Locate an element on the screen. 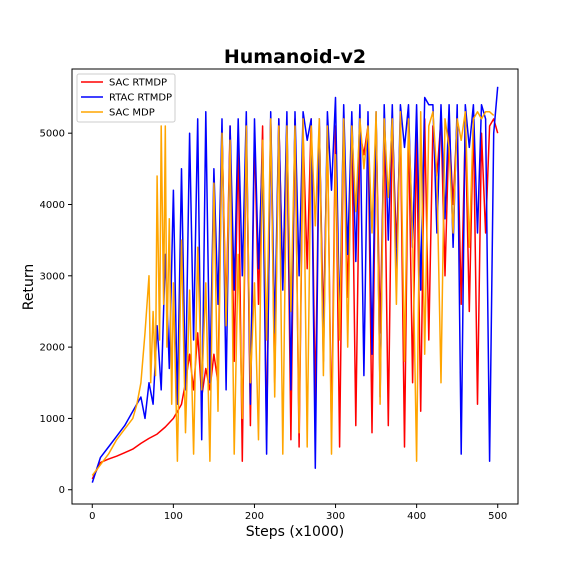 The width and height of the screenshot is (576, 576). x-tick-label: 200 is located at coordinates (254, 516).